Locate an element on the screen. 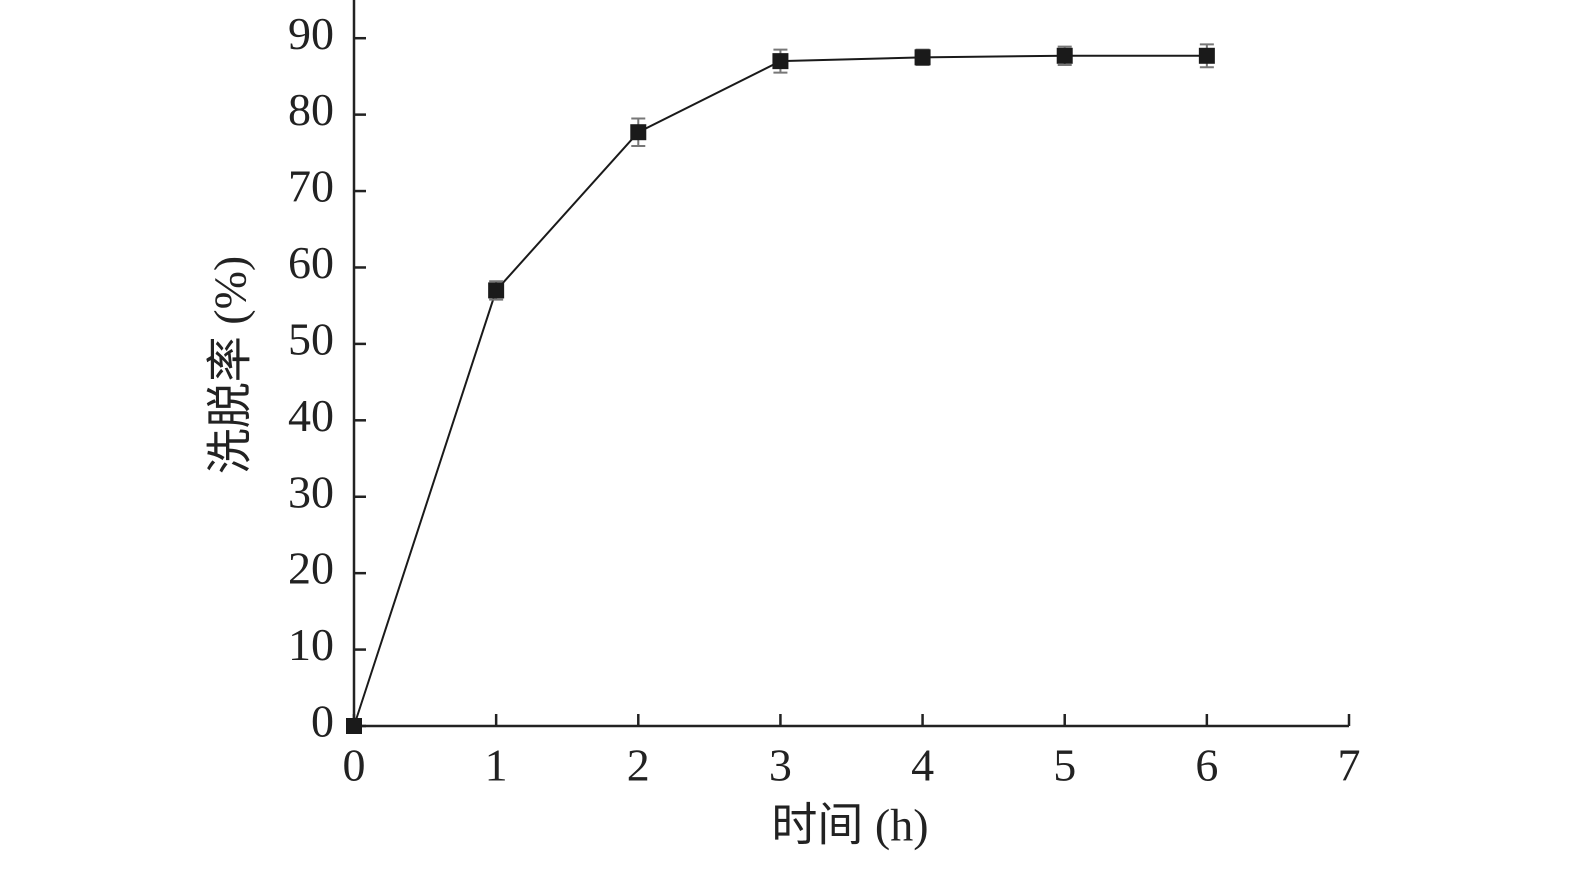  x-tick-label: 2 is located at coordinates (638, 765).